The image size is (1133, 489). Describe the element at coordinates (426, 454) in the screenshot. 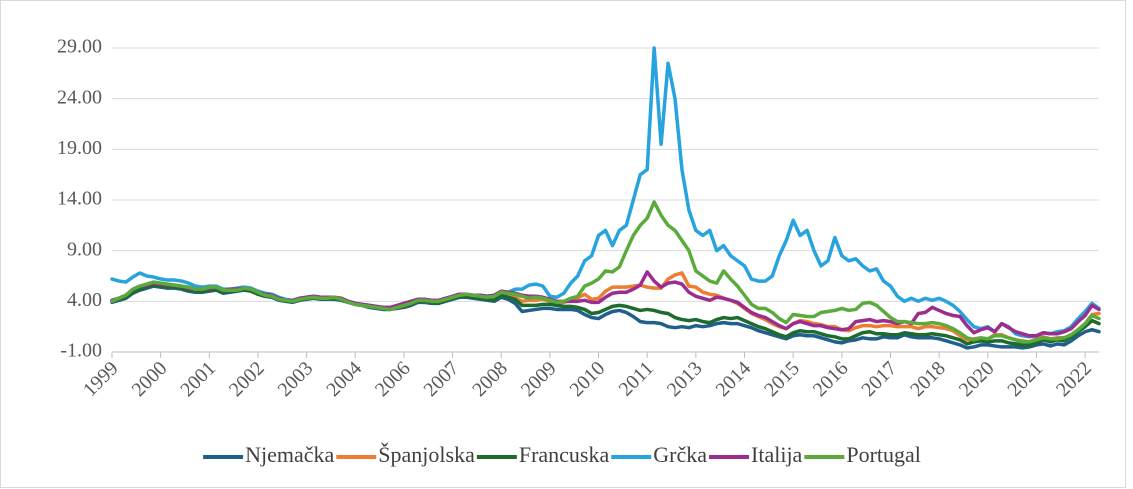

I see `legend-label: Španjolska` at that location.